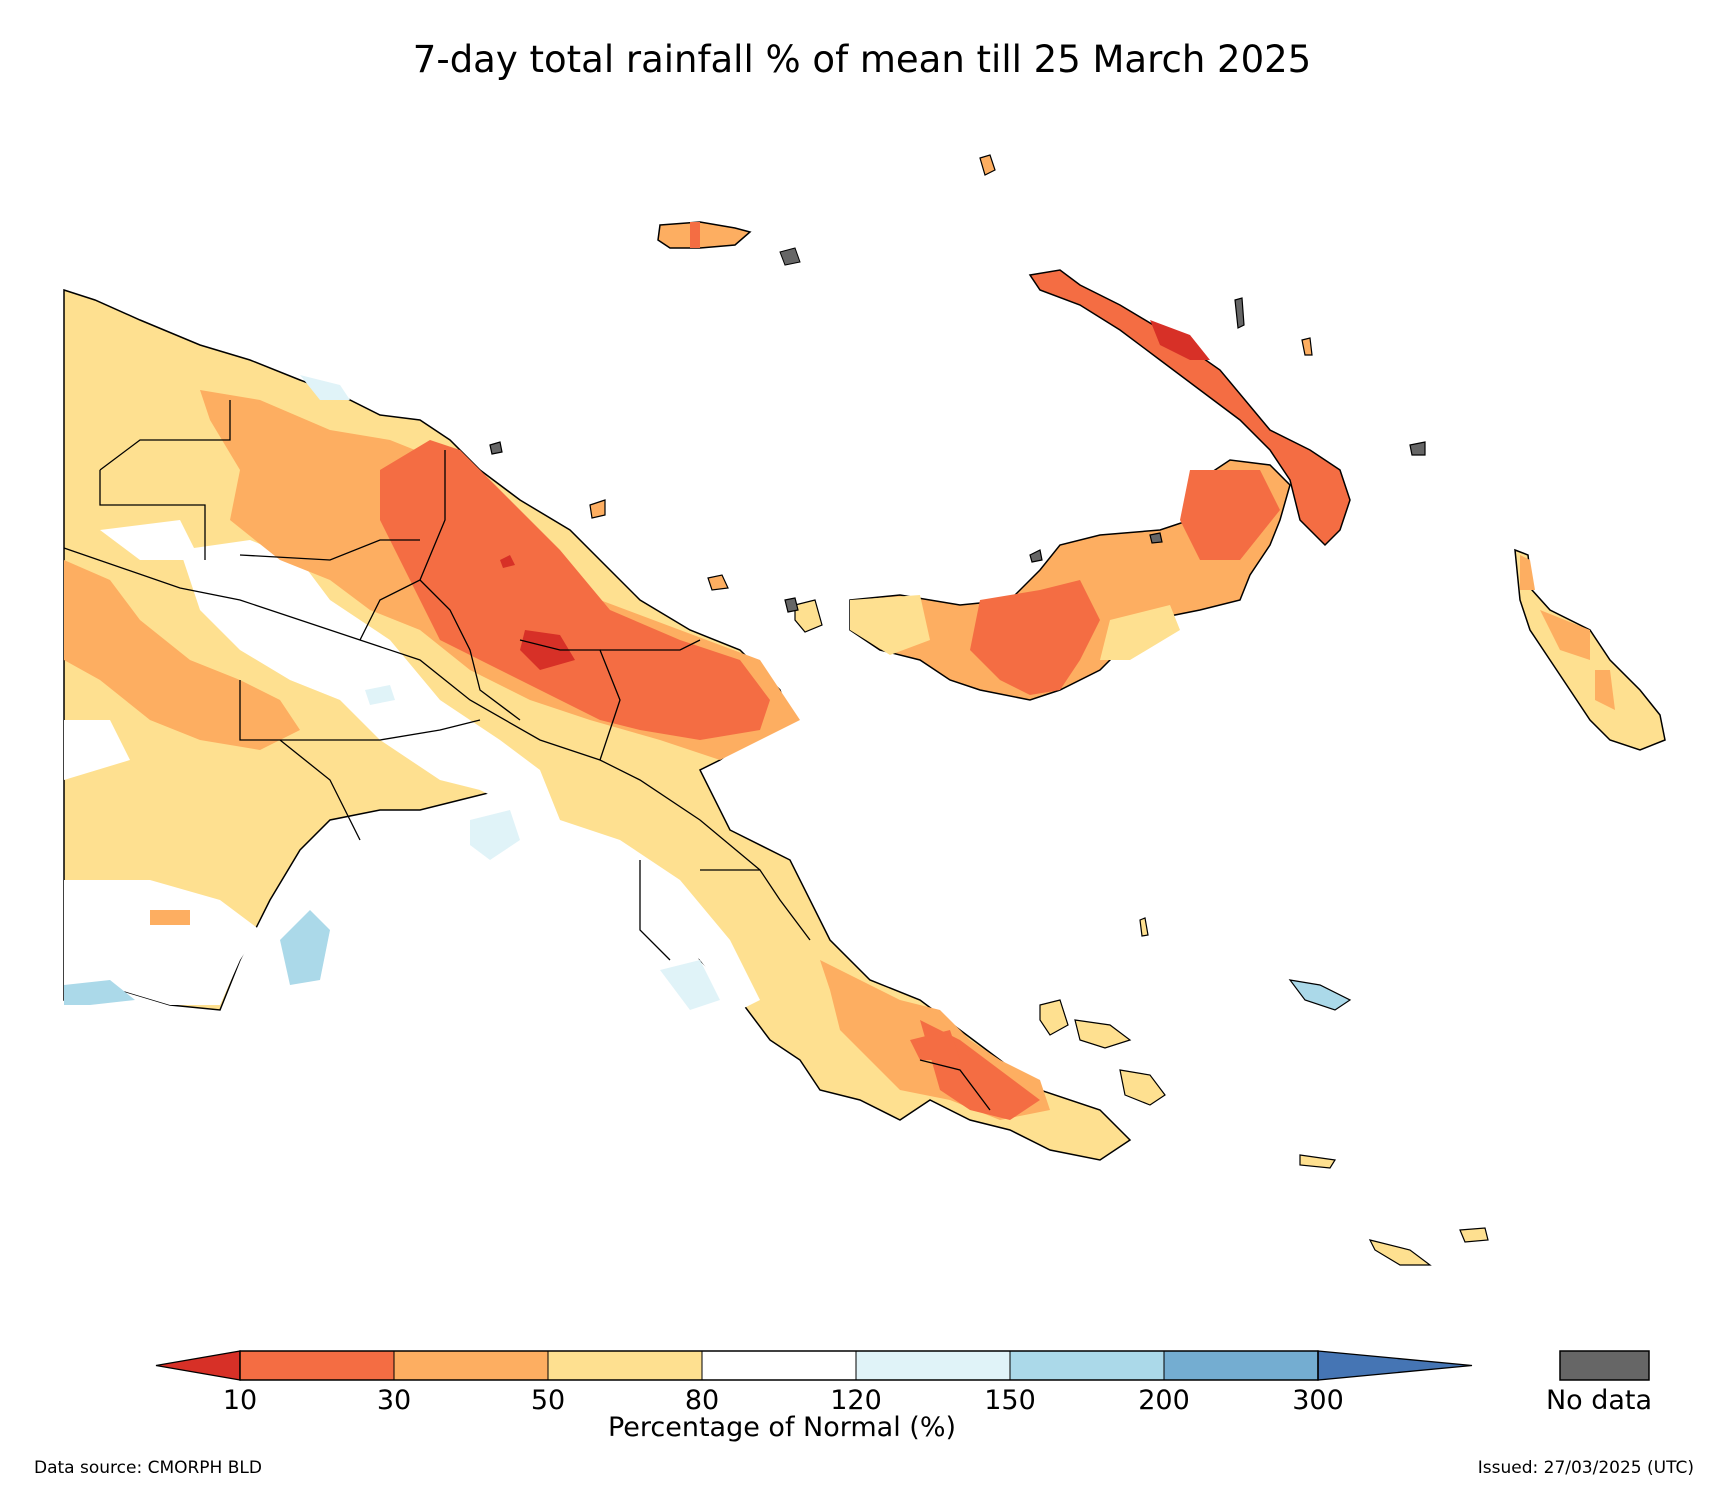 Image resolution: width=1724 pixels, height=1494 pixels. Describe the element at coordinates (1585, 1468) in the screenshot. I see `issued-date: Issued: 27/03/2025 (UTC)` at that location.